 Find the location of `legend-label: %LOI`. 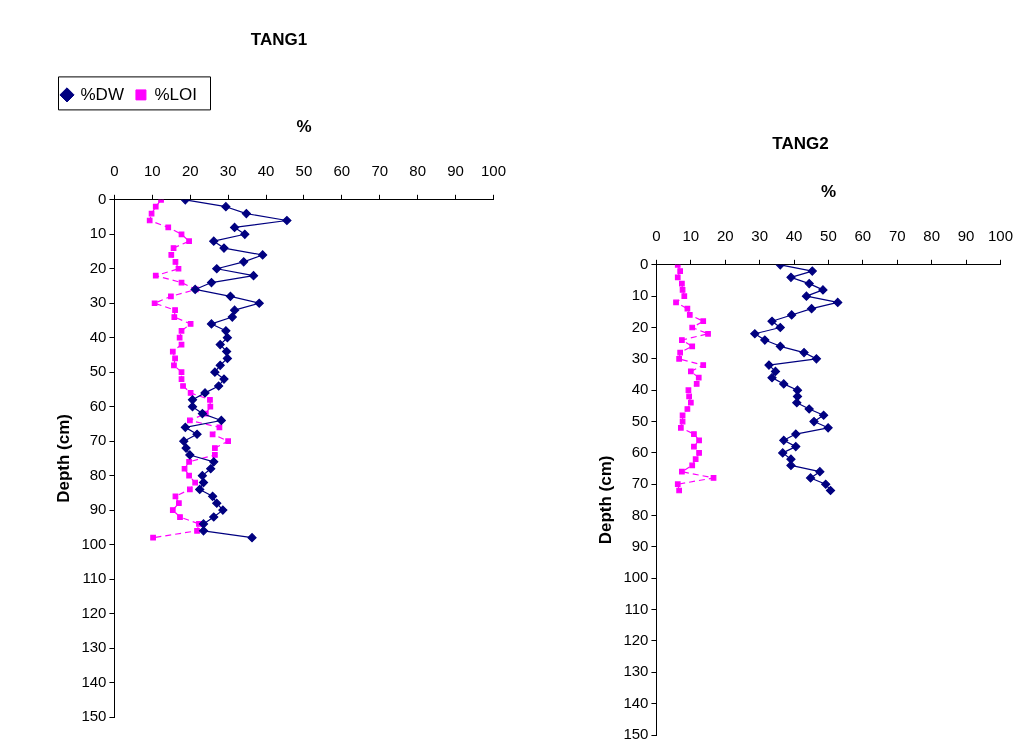

legend-label: %LOI is located at coordinates (175, 94).